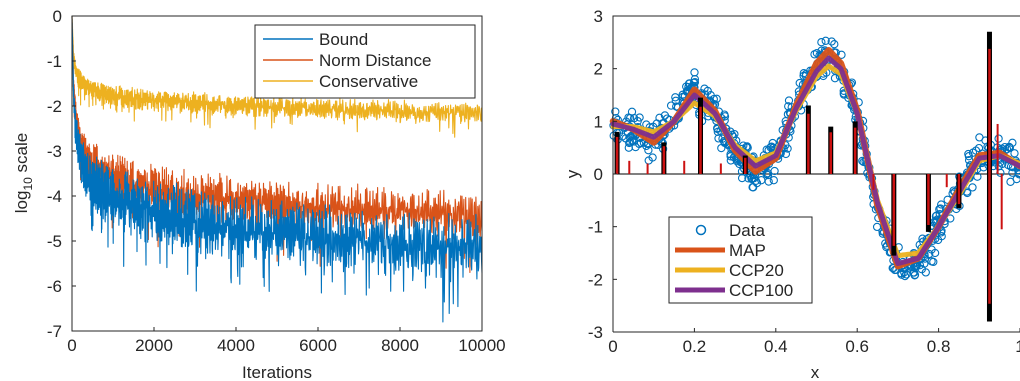 The height and width of the screenshot is (381, 1020). Describe the element at coordinates (57, 16) in the screenshot. I see `left-plot-y-tick-label: 0` at that location.